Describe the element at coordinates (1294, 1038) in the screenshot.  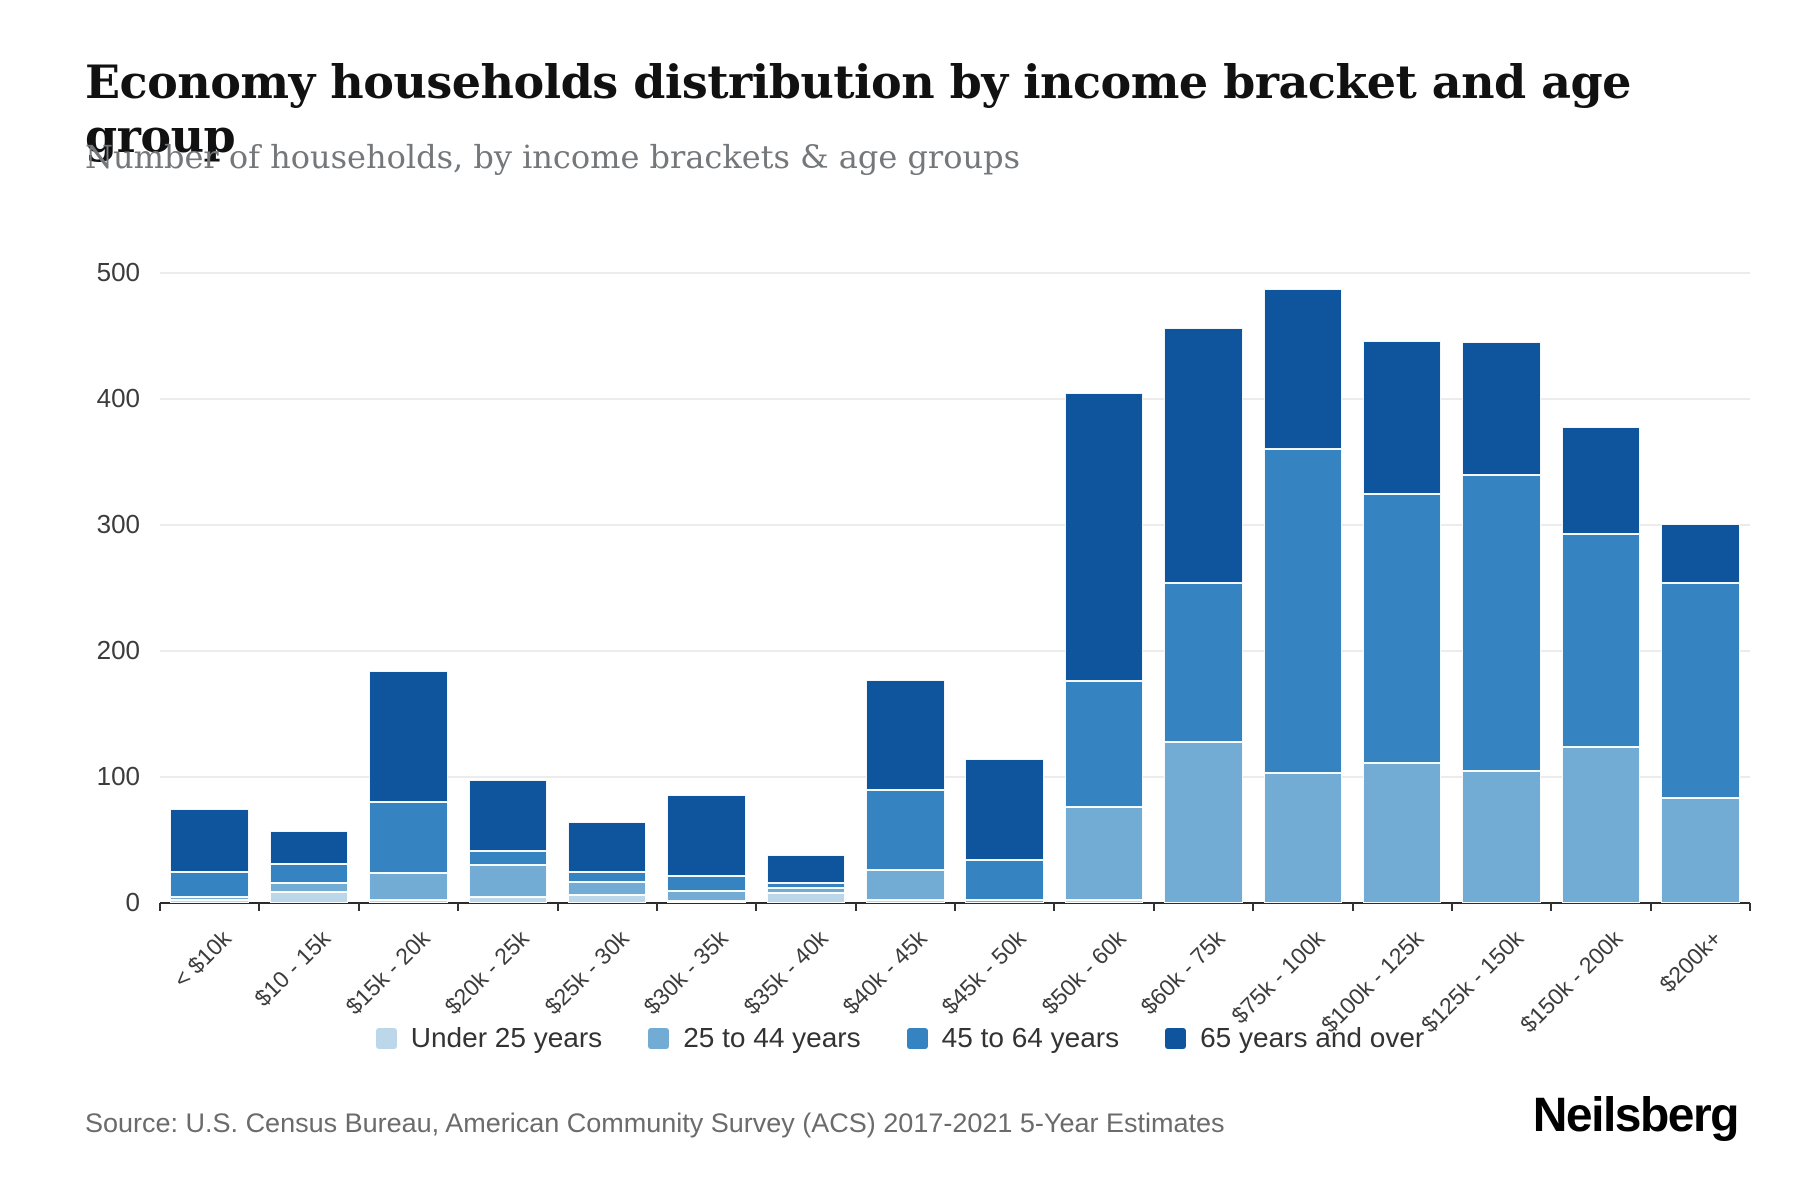
I see `legend-item: 65 years and over` at that location.